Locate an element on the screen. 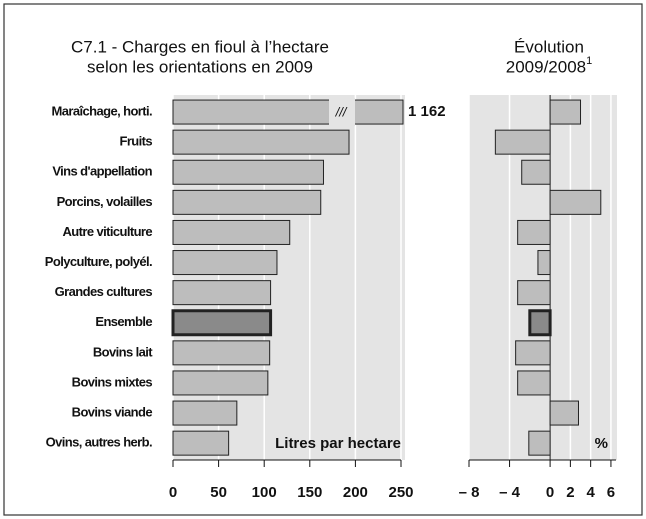 This screenshot has height=519, width=646. x-tick-label: 200 is located at coordinates (355, 492).